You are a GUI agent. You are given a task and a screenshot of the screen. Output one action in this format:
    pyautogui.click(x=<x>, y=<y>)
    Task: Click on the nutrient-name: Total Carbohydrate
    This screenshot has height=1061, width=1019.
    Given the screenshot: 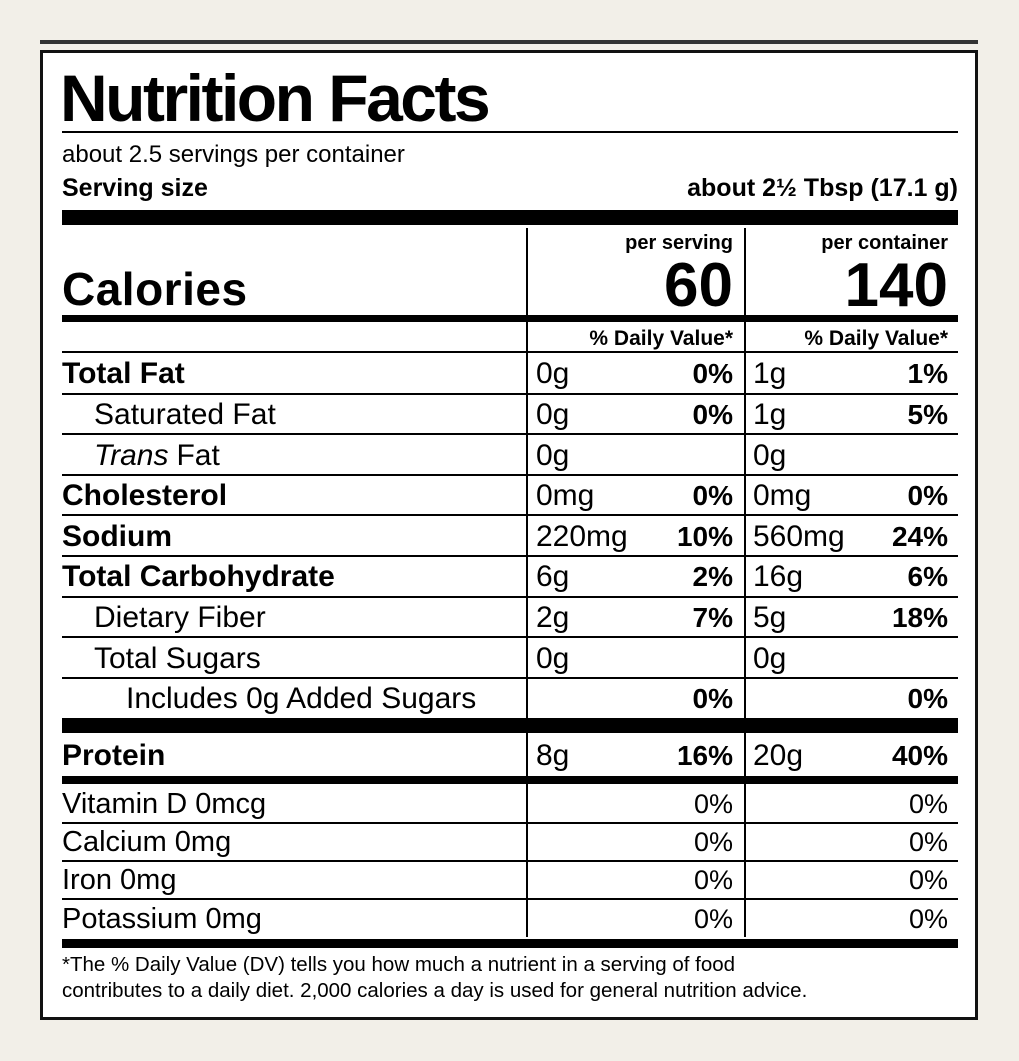 What is the action you would take?
    pyautogui.click(x=198, y=577)
    